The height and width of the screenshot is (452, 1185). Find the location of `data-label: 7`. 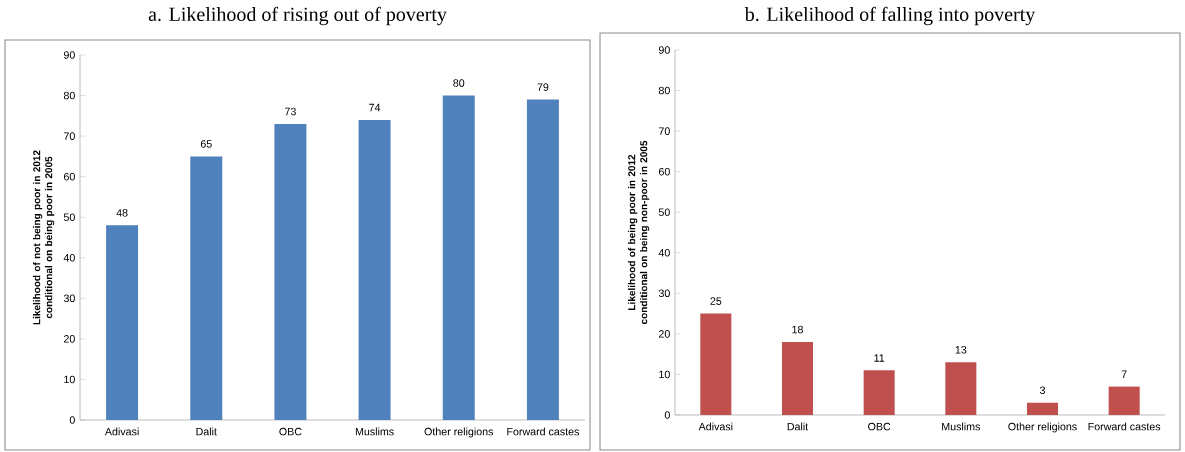

data-label: 7 is located at coordinates (1124, 374).